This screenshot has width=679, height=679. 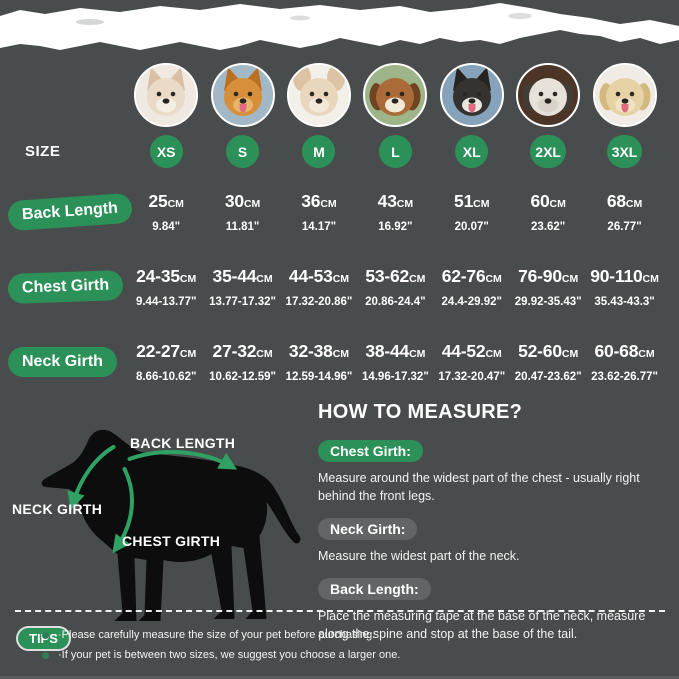 I want to click on inch-value: 14.96-17.32", so click(x=395, y=376).